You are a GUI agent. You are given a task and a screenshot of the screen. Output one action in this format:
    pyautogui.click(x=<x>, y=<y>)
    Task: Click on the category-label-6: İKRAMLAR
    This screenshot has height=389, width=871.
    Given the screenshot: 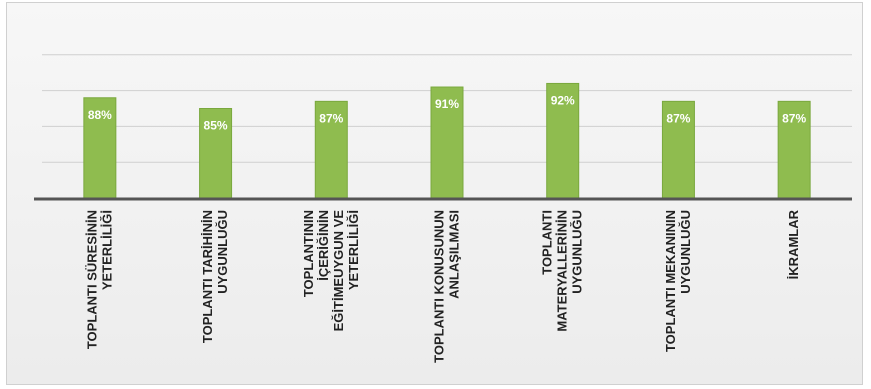 What is the action you would take?
    pyautogui.click(x=793, y=244)
    